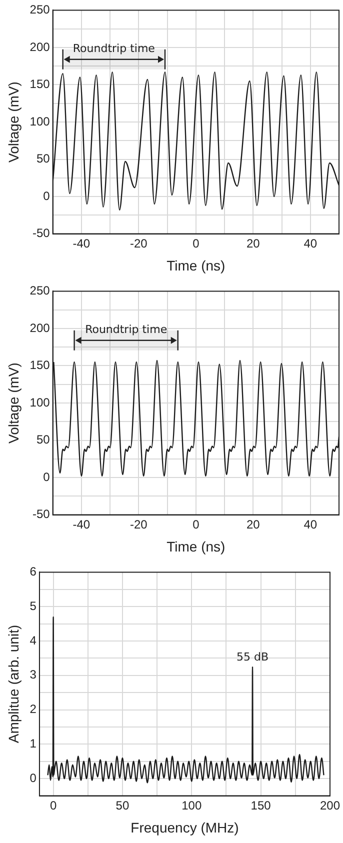 The height and width of the screenshot is (843, 343). What do you see at coordinates (33, 675) in the screenshot?
I see `y-tick-label: 3` at bounding box center [33, 675].